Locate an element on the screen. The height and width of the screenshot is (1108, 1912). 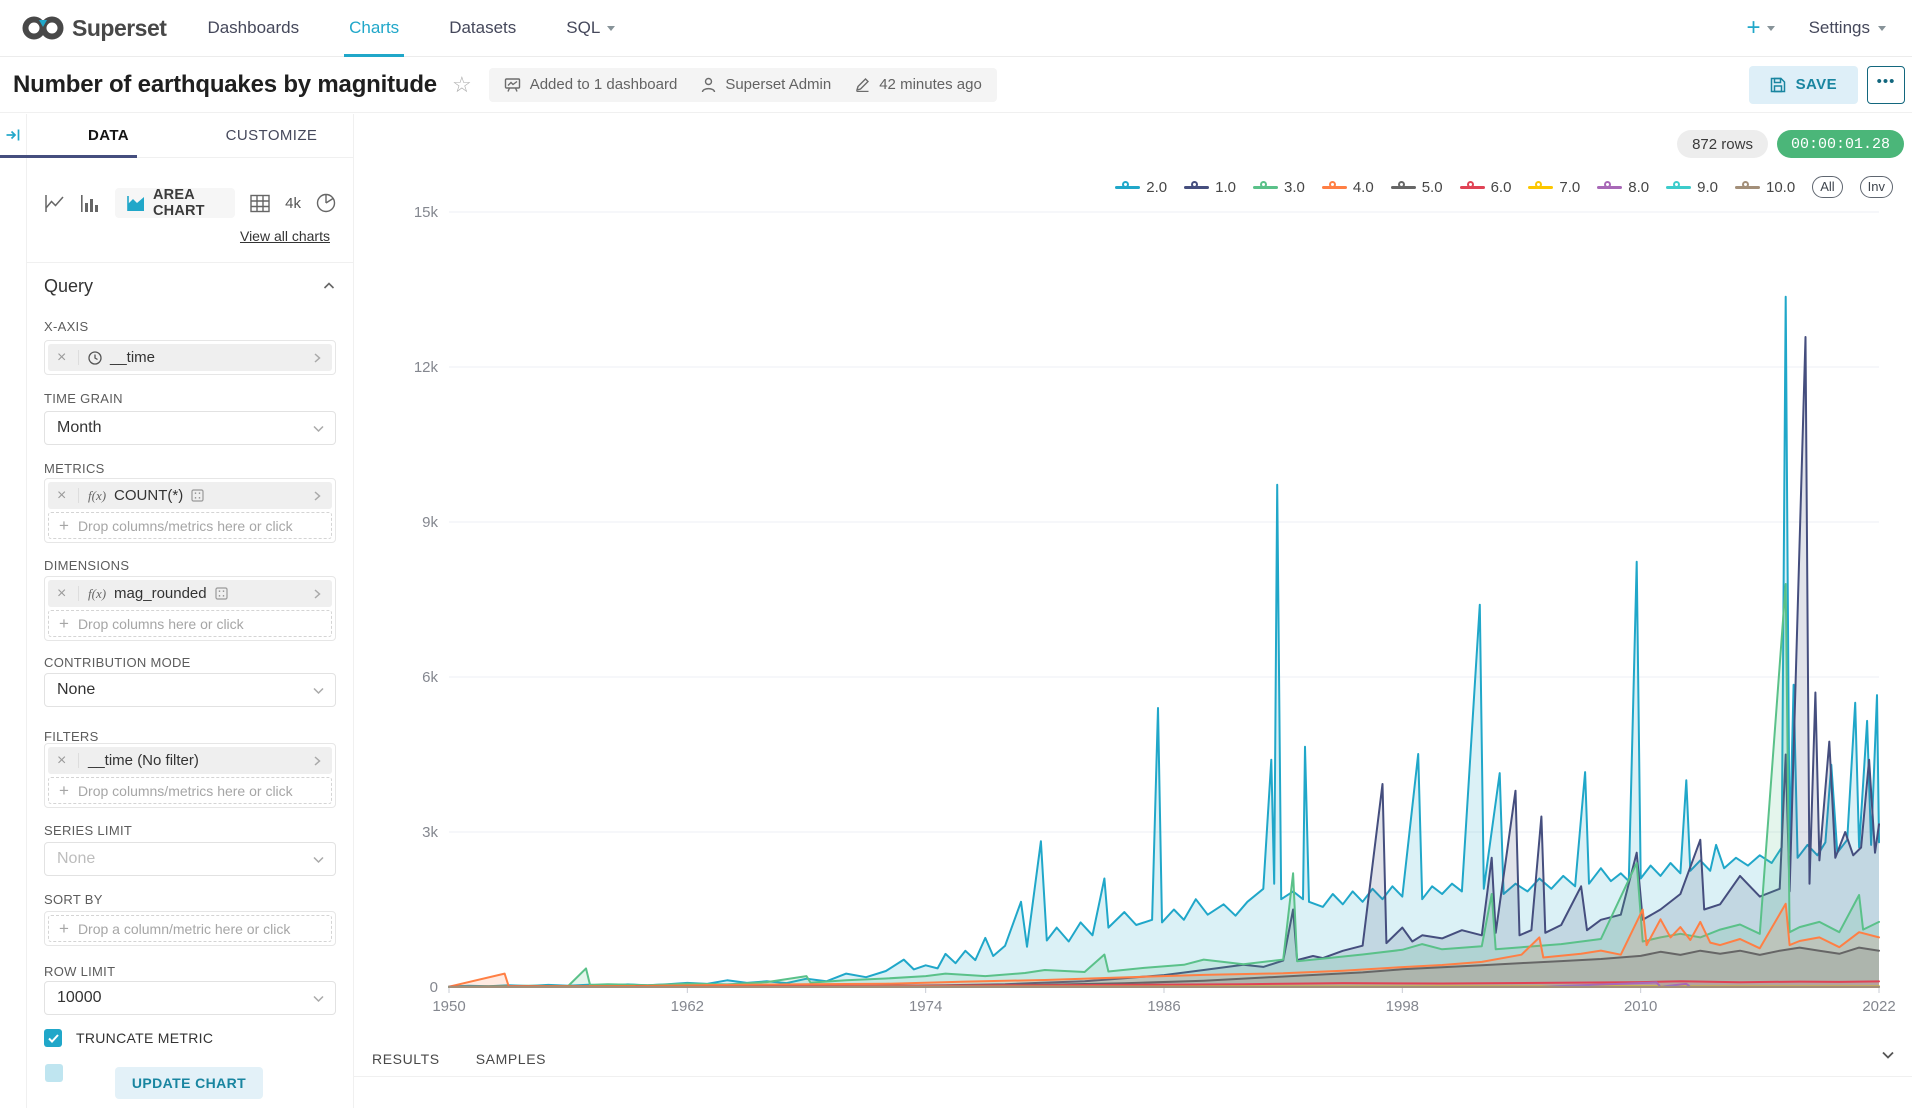
new-item-button: + is located at coordinates (1760, 27).